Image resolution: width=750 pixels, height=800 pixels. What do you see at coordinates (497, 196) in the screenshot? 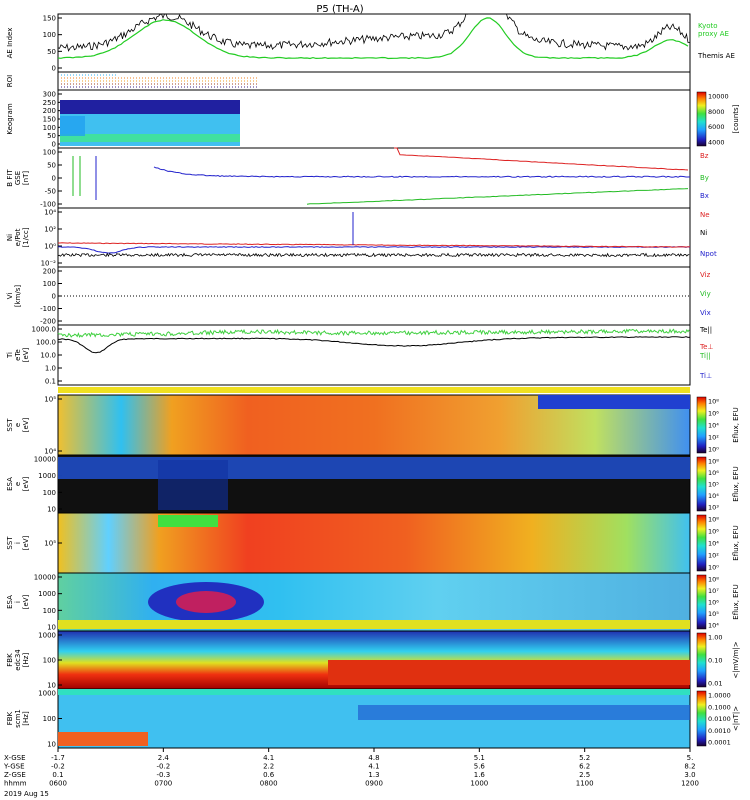
I see `by-line` at bounding box center [497, 196].